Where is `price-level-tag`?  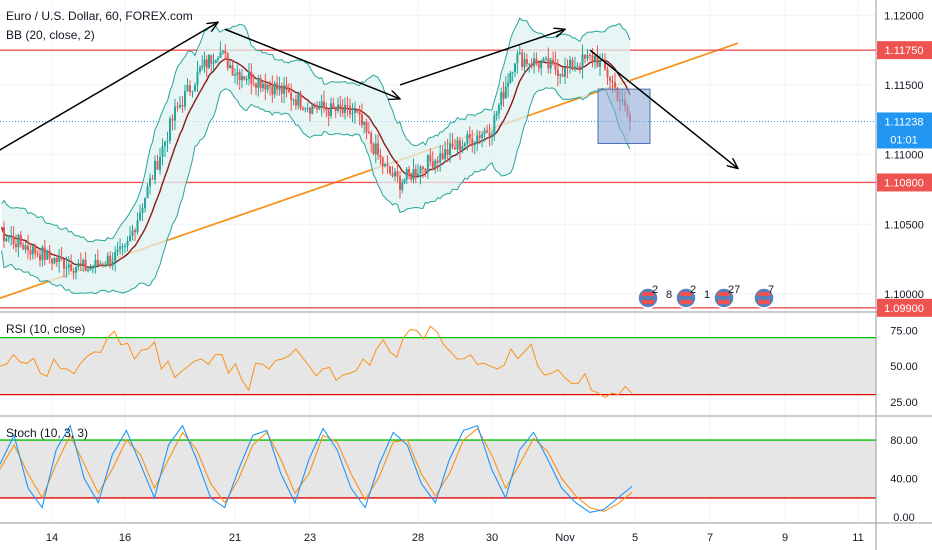 price-level-tag is located at coordinates (904, 307).